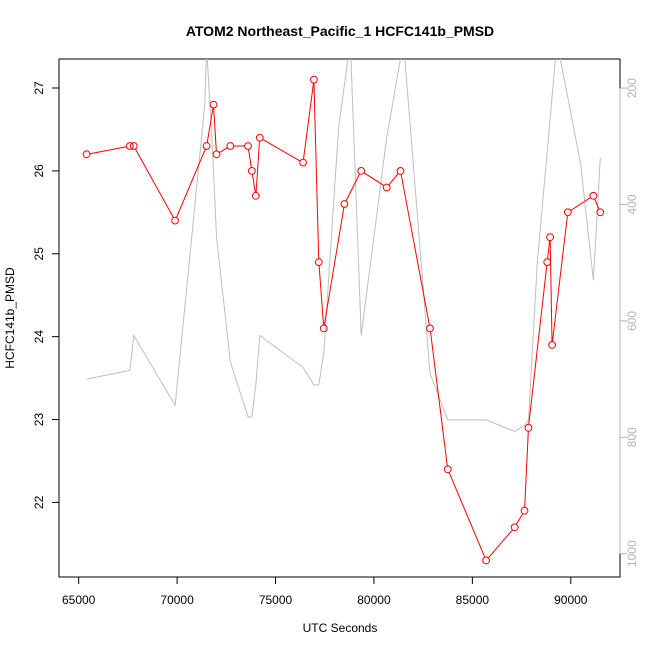  I want to click on y2-tick-label: 1000, so click(632, 553).